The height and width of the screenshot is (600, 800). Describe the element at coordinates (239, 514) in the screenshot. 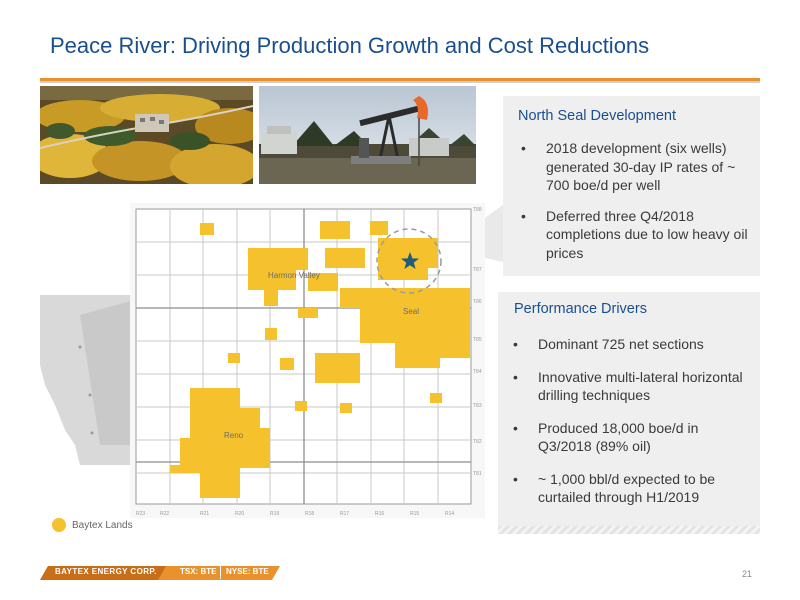

I see `svg-text: R20` at that location.